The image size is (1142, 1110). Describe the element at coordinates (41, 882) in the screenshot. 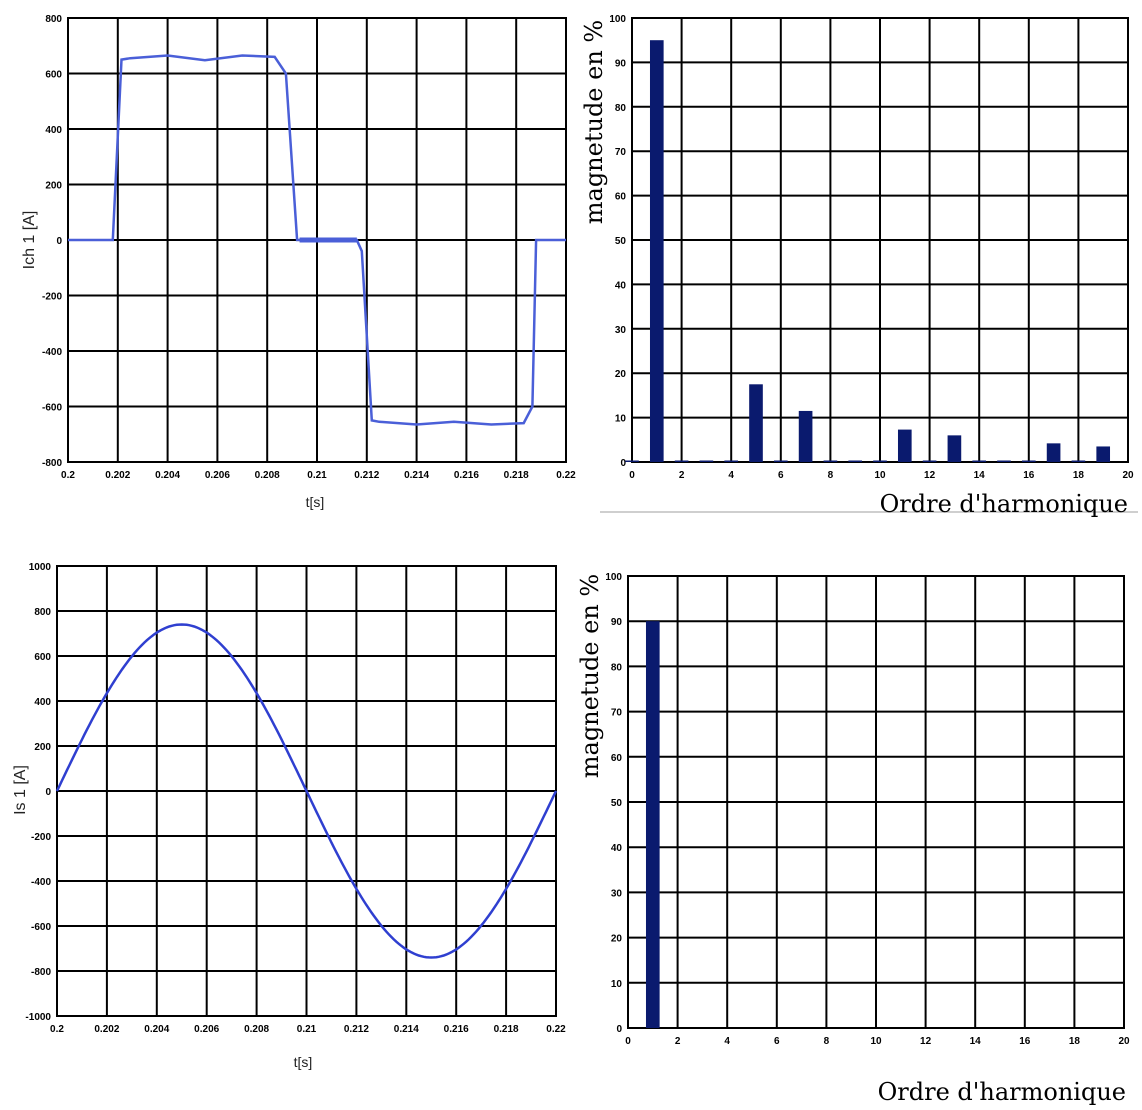

I see `y-tick-label: -400` at that location.